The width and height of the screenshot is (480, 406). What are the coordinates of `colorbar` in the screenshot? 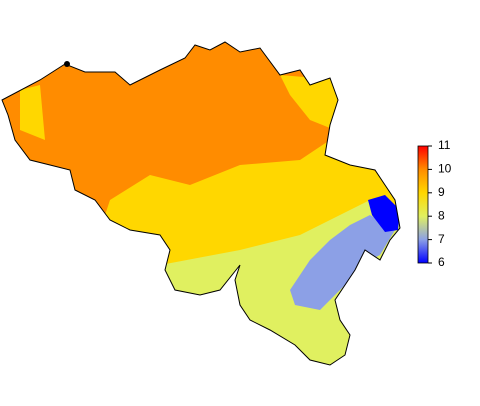 It's located at (423, 204).